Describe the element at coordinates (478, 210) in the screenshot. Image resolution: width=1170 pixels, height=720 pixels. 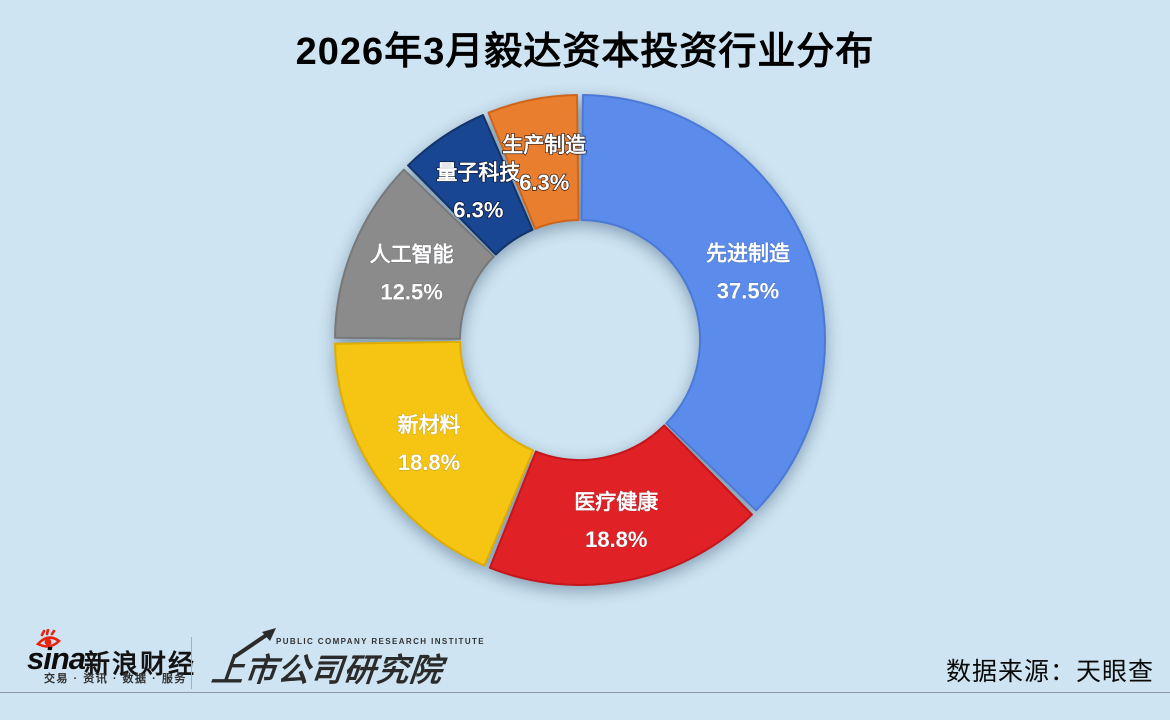
I see `slice-value-label-4: 6.3%` at that location.